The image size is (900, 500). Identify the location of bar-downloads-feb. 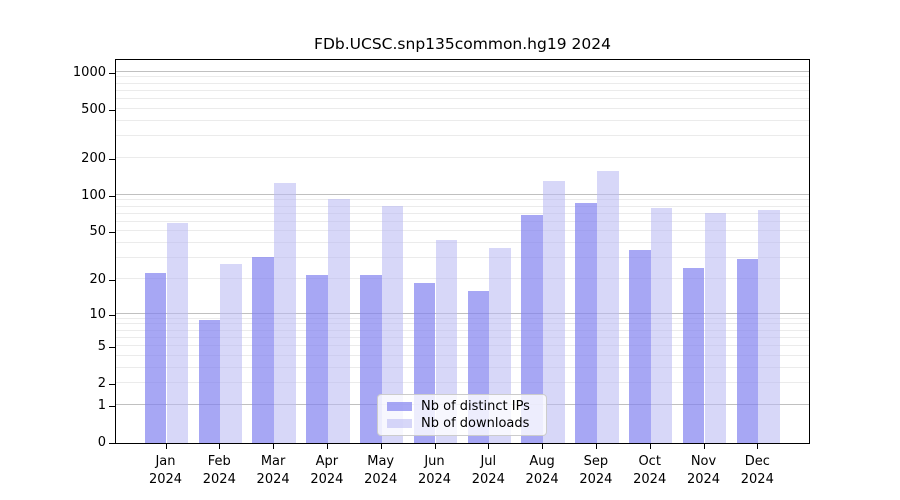
(231, 353).